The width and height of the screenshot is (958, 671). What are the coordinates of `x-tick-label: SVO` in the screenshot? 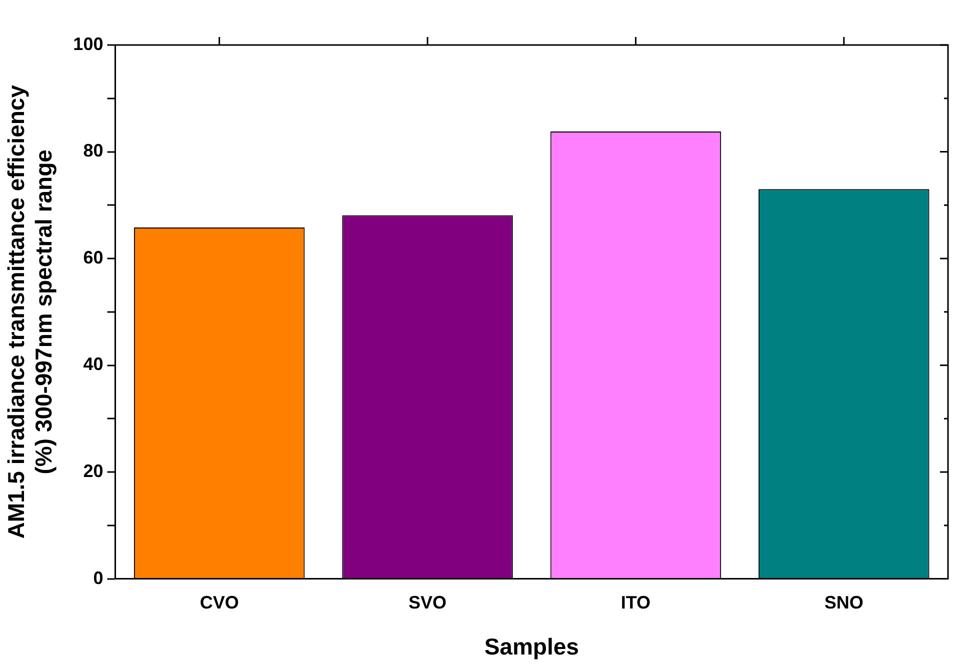 It's located at (427, 602).